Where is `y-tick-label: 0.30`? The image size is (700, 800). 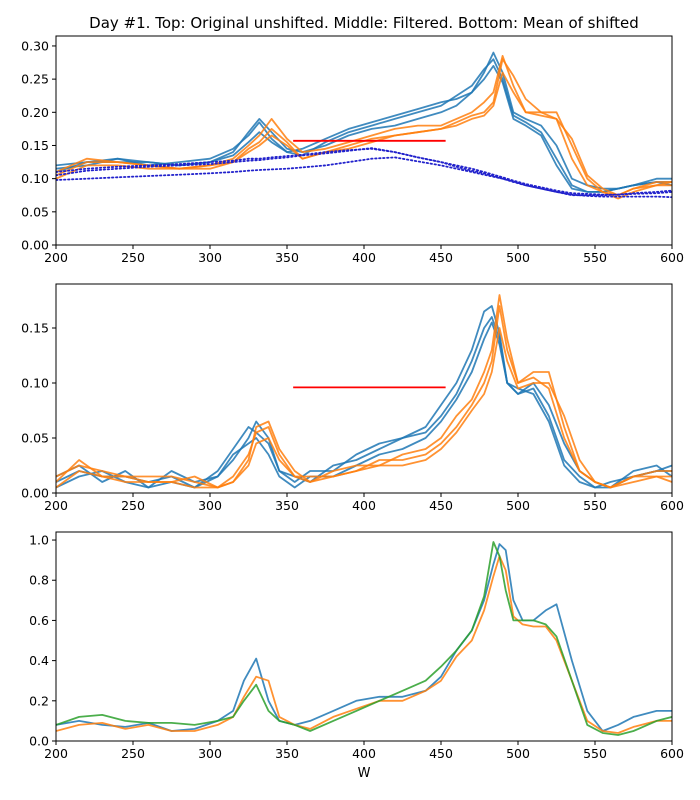
y-tick-label: 0.30 is located at coordinates (35, 45).